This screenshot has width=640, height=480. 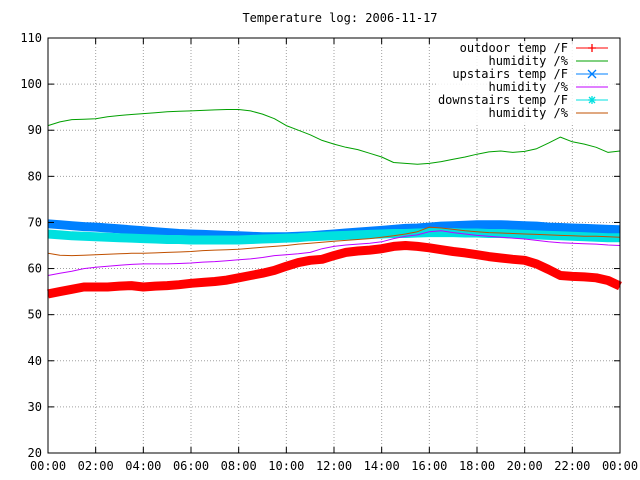 What do you see at coordinates (35, 315) in the screenshot?
I see `y-tick-label: 50` at bounding box center [35, 315].